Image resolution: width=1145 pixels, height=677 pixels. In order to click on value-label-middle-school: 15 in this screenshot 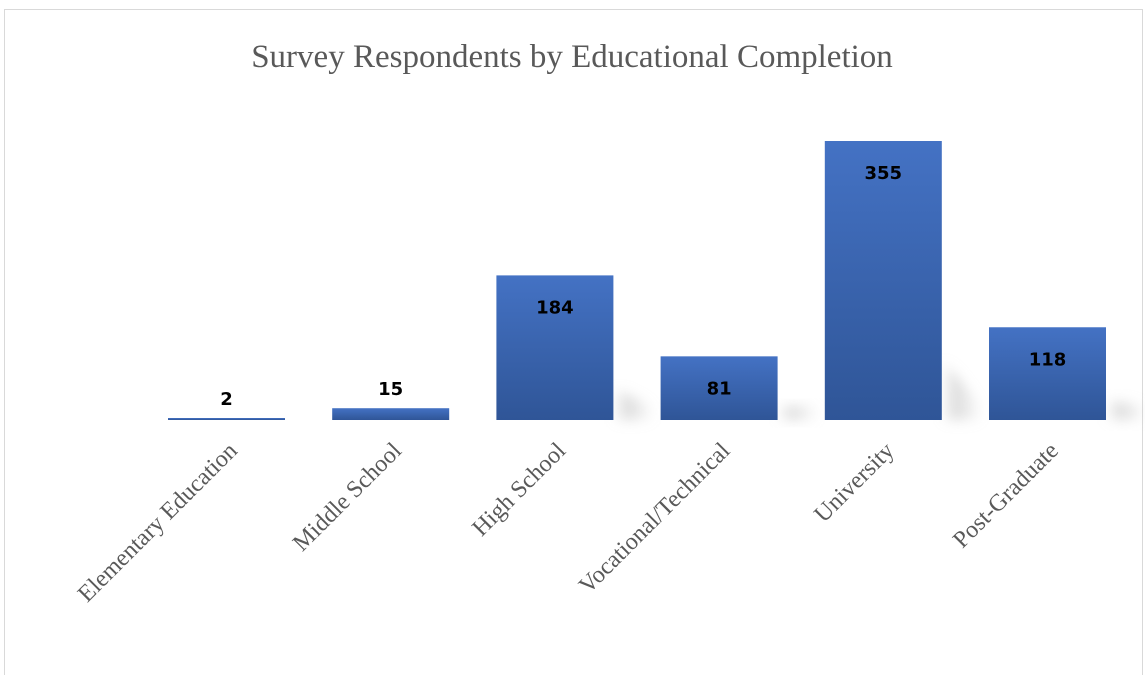, I will do `click(390, 389)`.